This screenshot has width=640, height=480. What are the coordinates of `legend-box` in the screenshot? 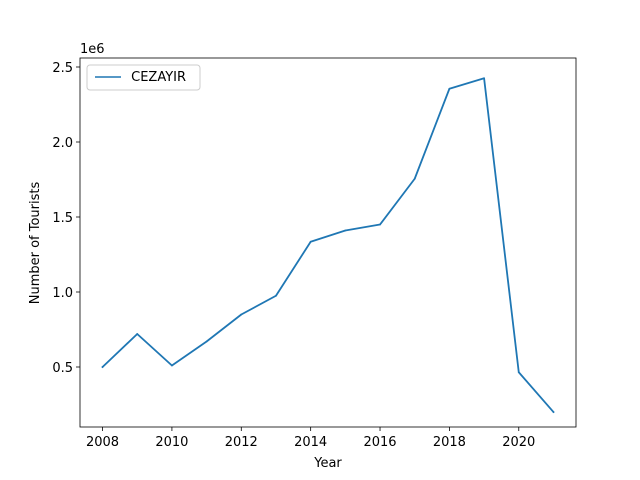 It's located at (143, 77).